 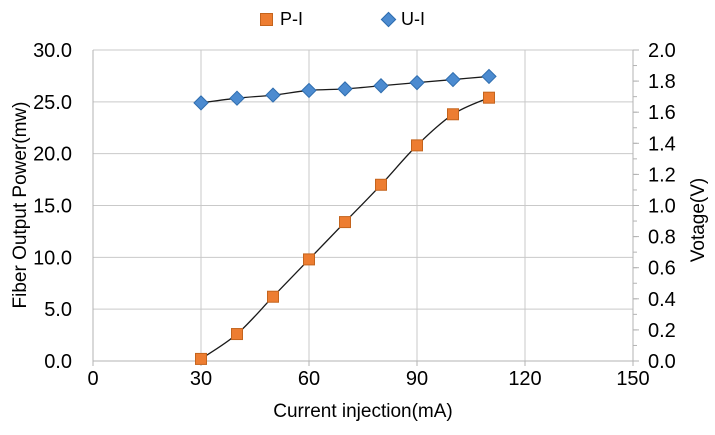 I want to click on y-right-tick-label: 1.4, so click(x=662, y=144).